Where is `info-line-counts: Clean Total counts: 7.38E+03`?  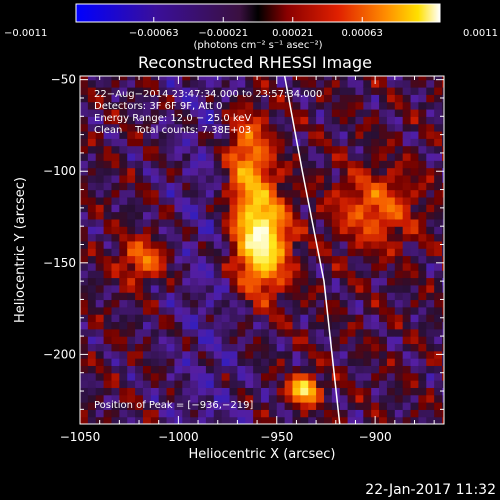 info-line-counts: Clean Total counts: 7.38E+03 is located at coordinates (172, 130).